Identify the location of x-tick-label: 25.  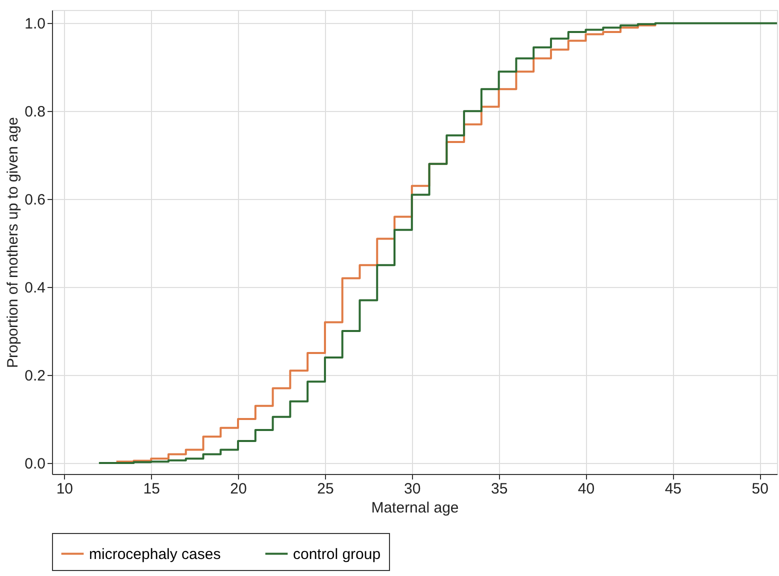
(325, 489).